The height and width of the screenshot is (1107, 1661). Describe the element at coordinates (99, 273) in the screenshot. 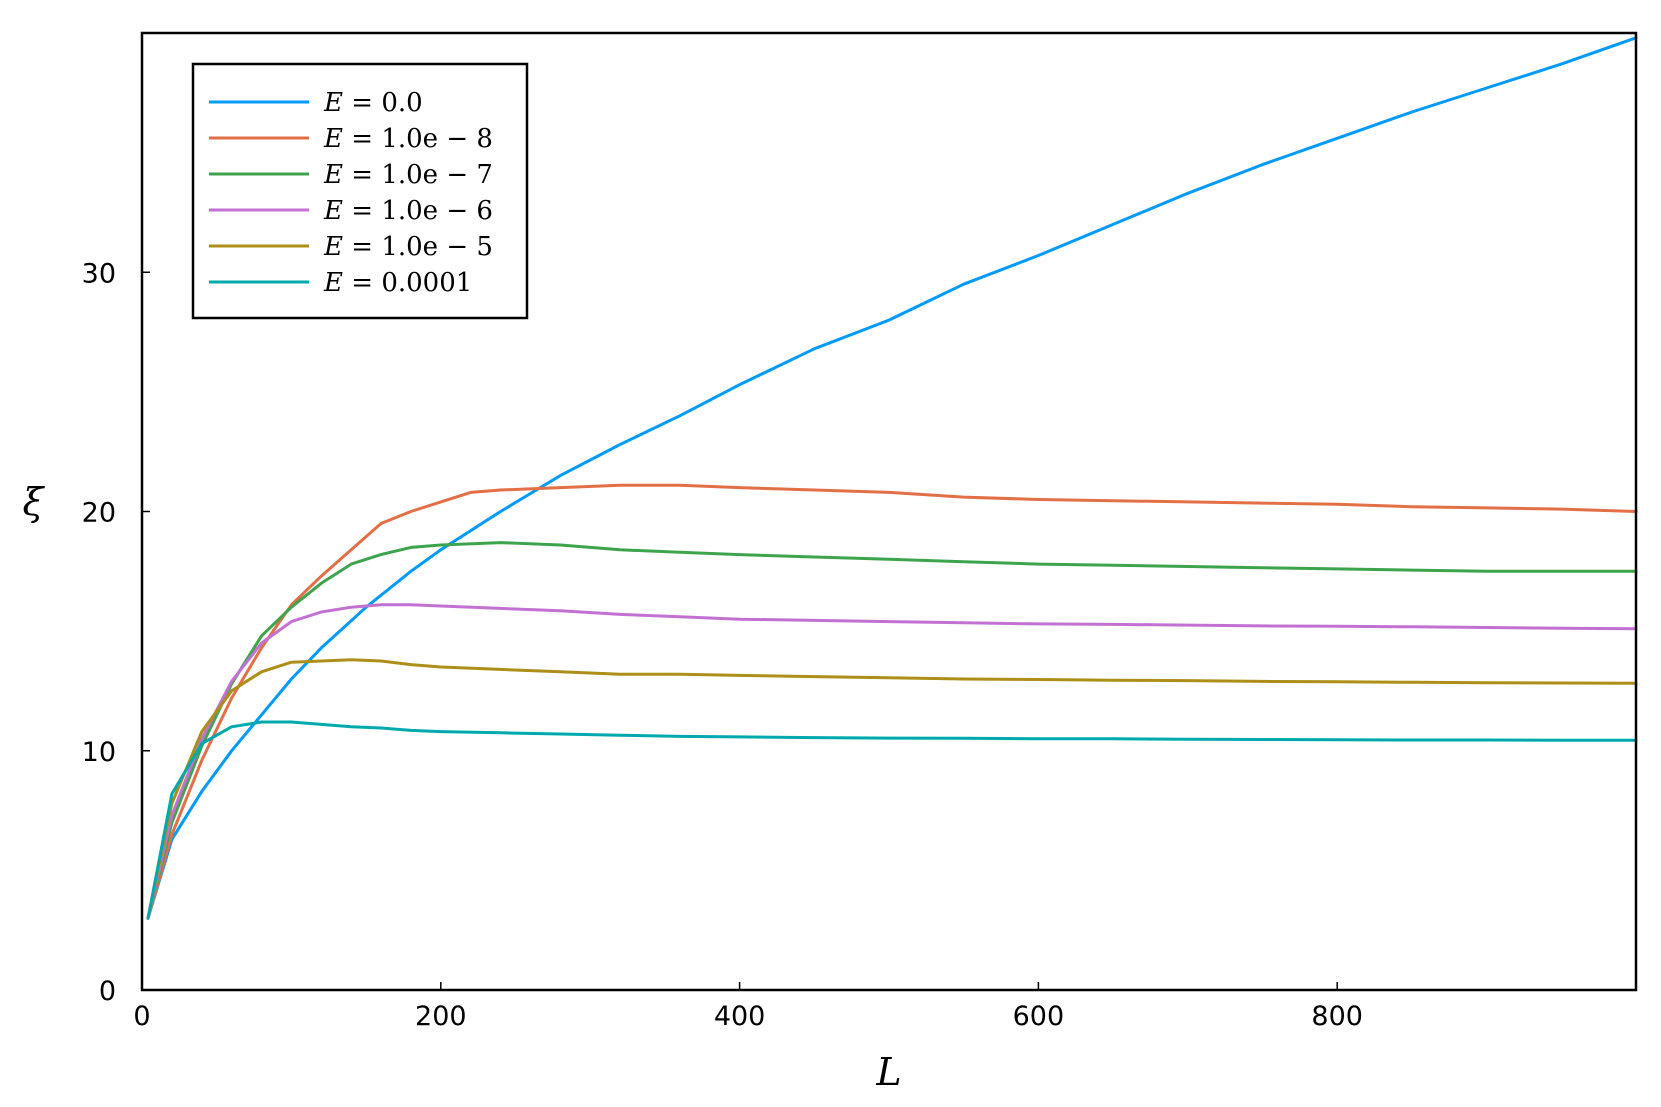

I see `y-tick-label: 30` at that location.